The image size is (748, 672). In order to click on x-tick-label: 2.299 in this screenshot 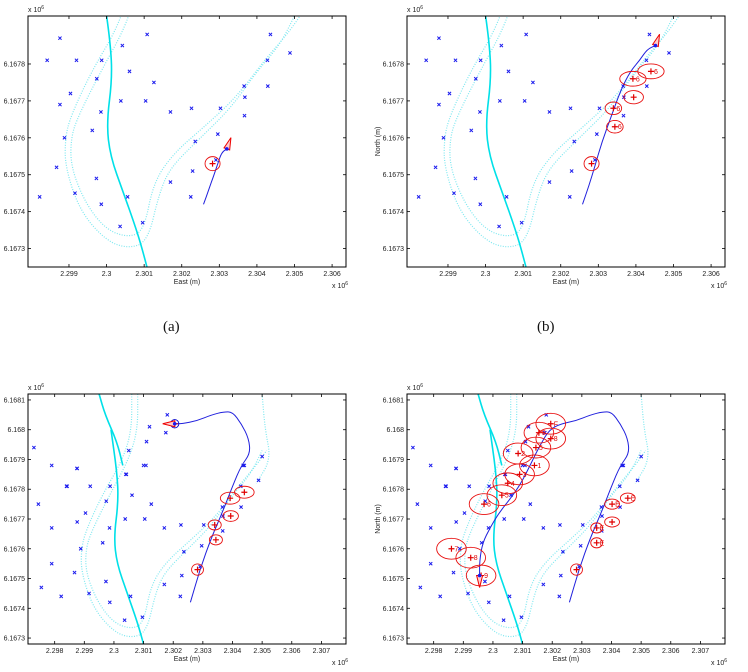, I will do `click(69, 274)`.